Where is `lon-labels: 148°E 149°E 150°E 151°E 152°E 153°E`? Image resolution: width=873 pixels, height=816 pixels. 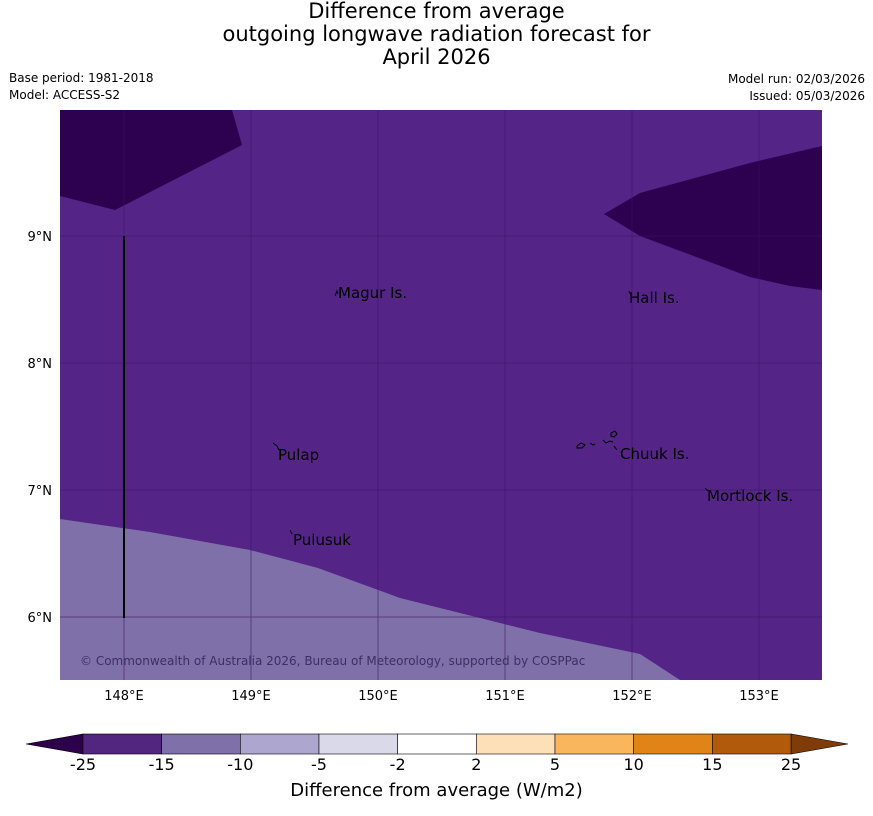 lon-labels: 148°E 149°E 150°E 151°E 152°E 153°E is located at coordinates (441, 696).